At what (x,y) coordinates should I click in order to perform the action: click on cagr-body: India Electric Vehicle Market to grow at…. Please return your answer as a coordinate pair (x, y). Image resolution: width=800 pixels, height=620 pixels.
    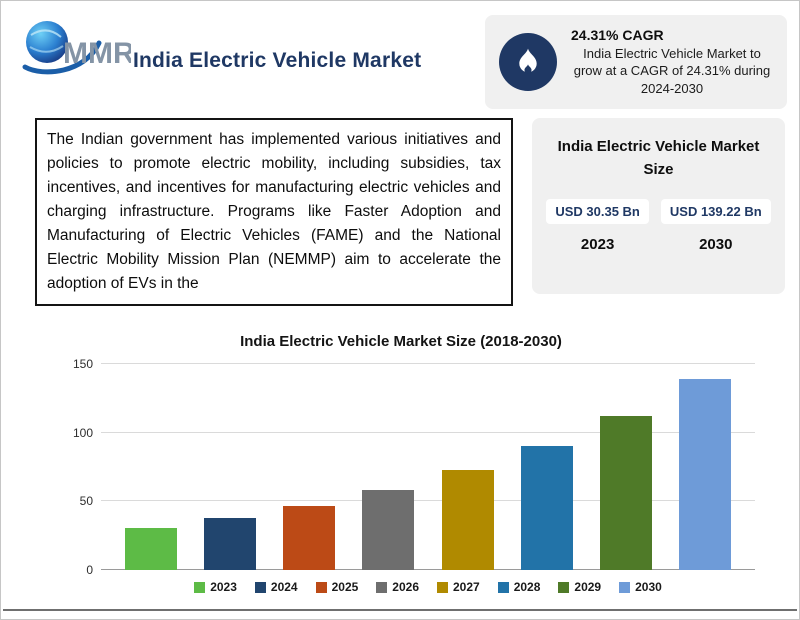
    Looking at the image, I should click on (672, 70).